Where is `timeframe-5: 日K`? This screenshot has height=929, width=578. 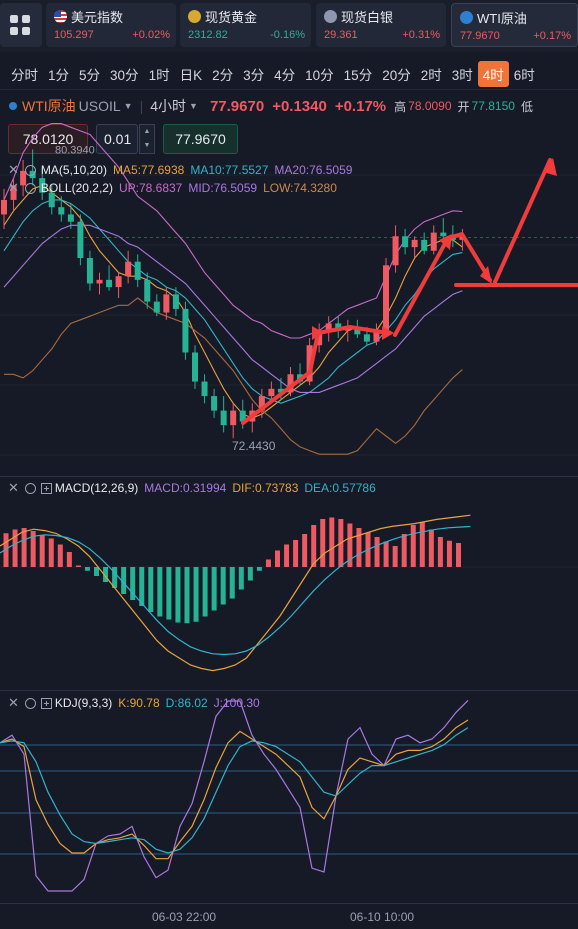
timeframe-5: 日K is located at coordinates (191, 75).